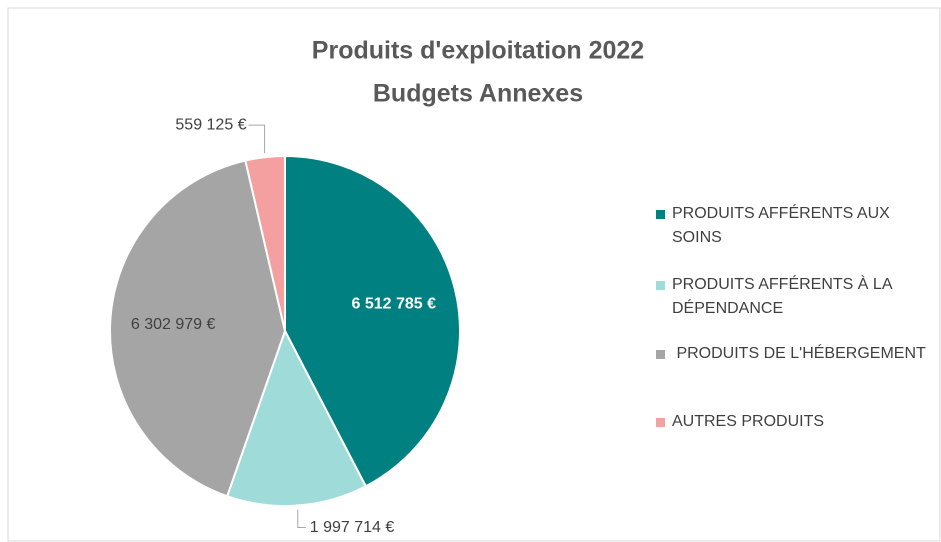 This screenshot has width=941, height=542. What do you see at coordinates (173, 324) in the screenshot?
I see `data-label: 6 302 979 €` at bounding box center [173, 324].